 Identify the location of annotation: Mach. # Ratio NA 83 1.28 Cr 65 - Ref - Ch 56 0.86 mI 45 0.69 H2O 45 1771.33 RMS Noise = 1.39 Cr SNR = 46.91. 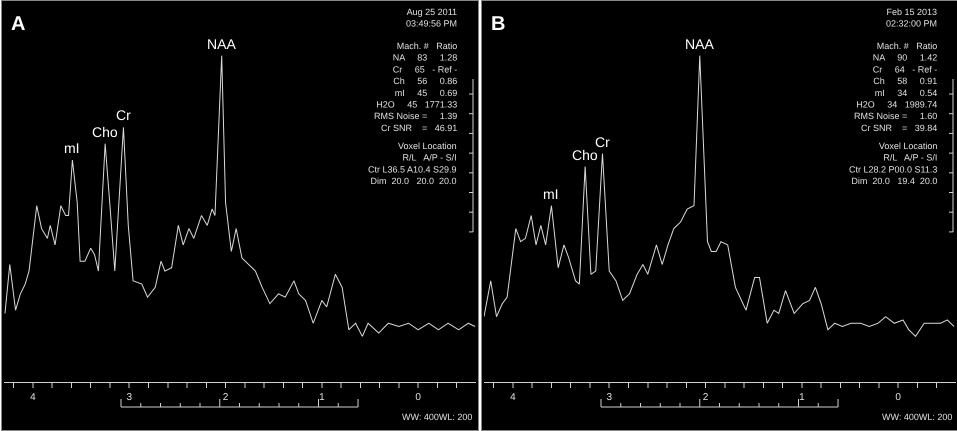
(416, 87).